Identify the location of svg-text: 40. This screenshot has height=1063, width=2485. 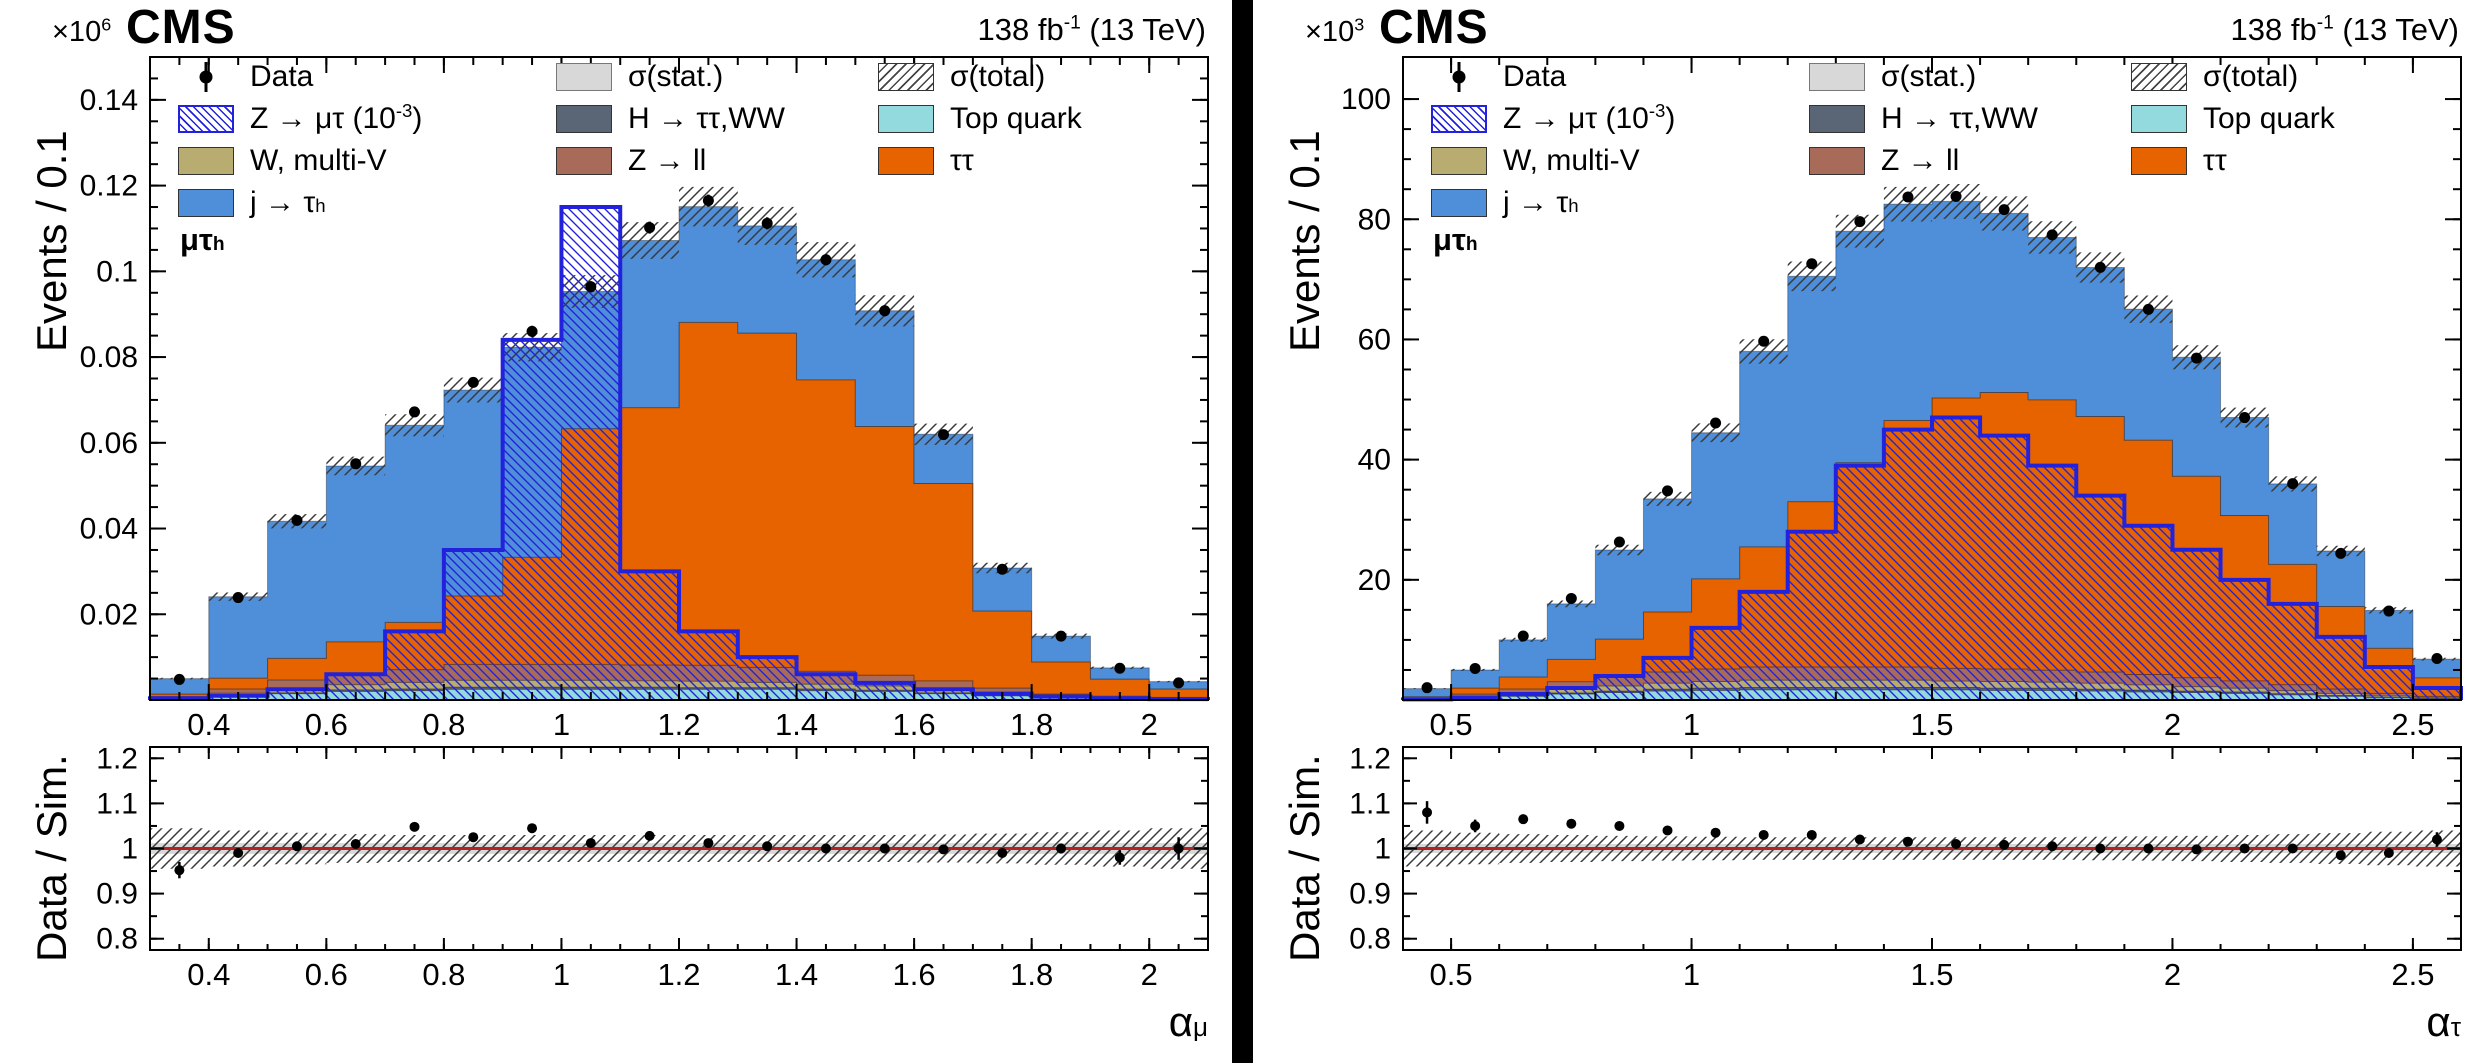
(1374, 460).